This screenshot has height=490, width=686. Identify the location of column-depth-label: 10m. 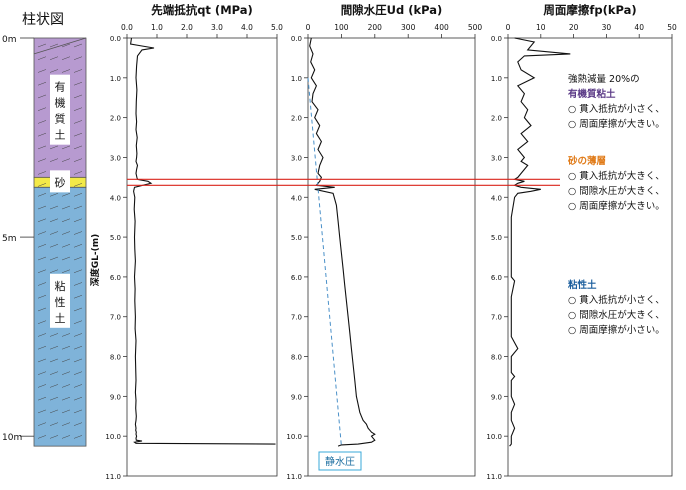
(12, 438).